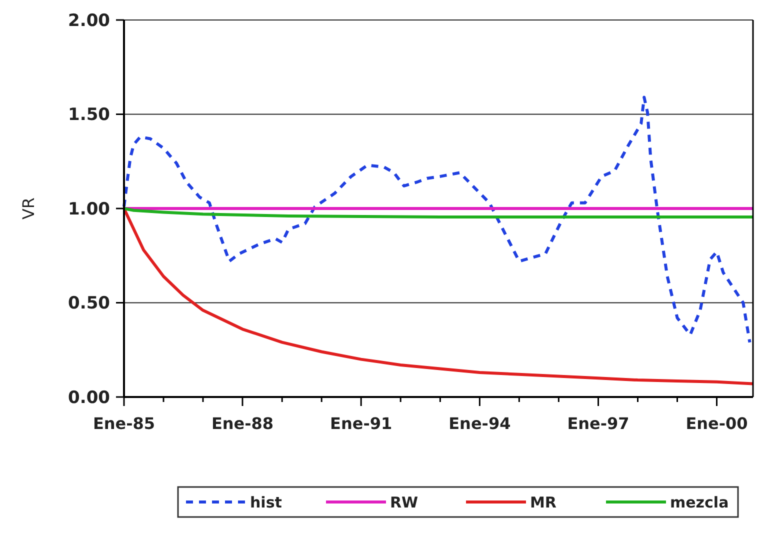 The height and width of the screenshot is (534, 762). Describe the element at coordinates (717, 423) in the screenshot. I see `x-tick-label: Ene-00` at that location.